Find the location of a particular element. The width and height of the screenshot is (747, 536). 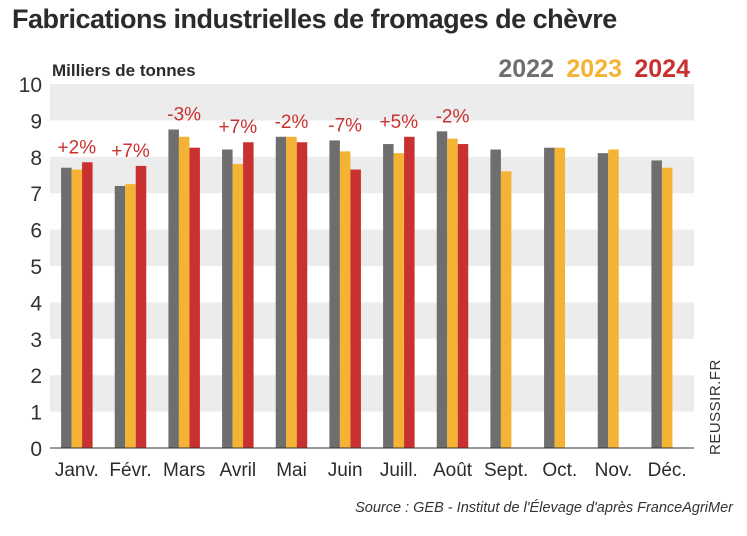

y-tick-label: 8 is located at coordinates (36, 158).